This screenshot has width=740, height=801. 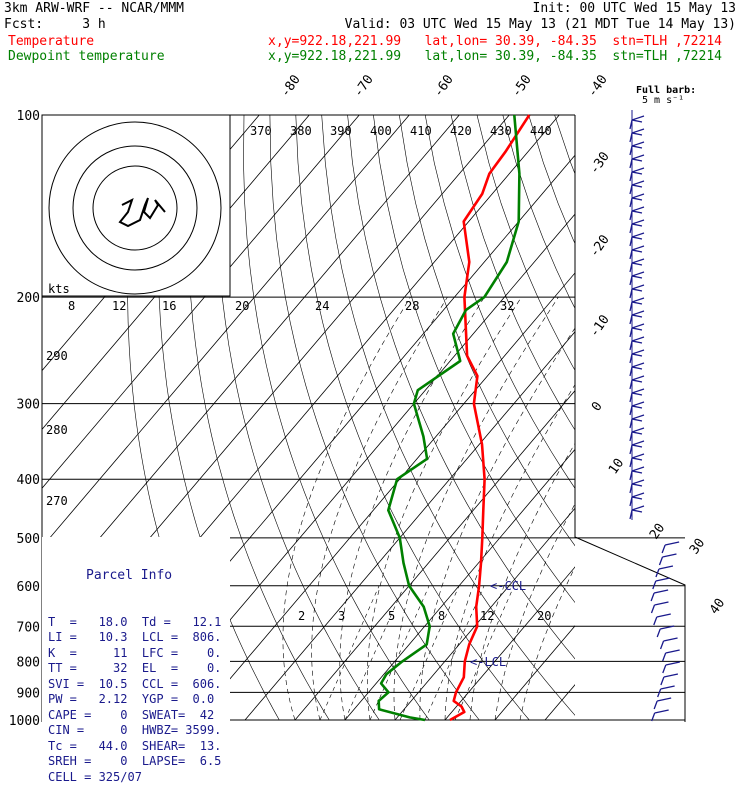 I want to click on hodograph-box, so click(x=136, y=205).